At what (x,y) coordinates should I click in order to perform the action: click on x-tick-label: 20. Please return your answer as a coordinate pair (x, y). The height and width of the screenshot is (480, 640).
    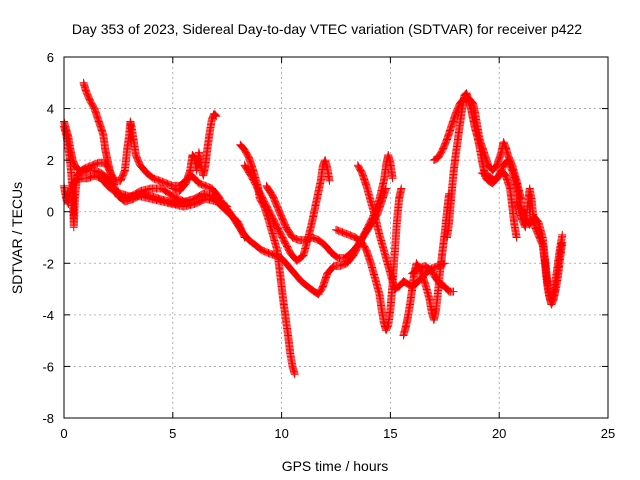
    Looking at the image, I should click on (499, 433).